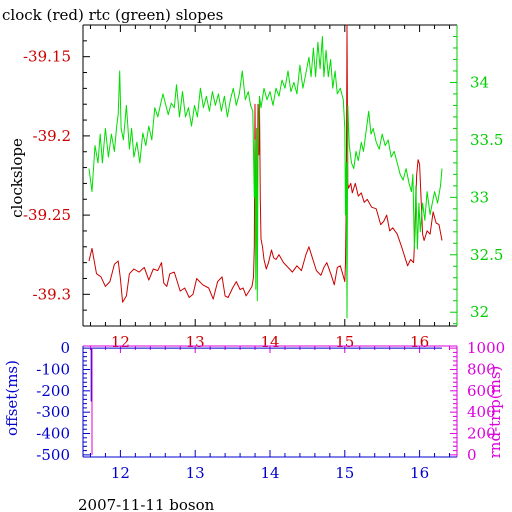  I want to click on top-y2-tick-label: 32, so click(479, 312).